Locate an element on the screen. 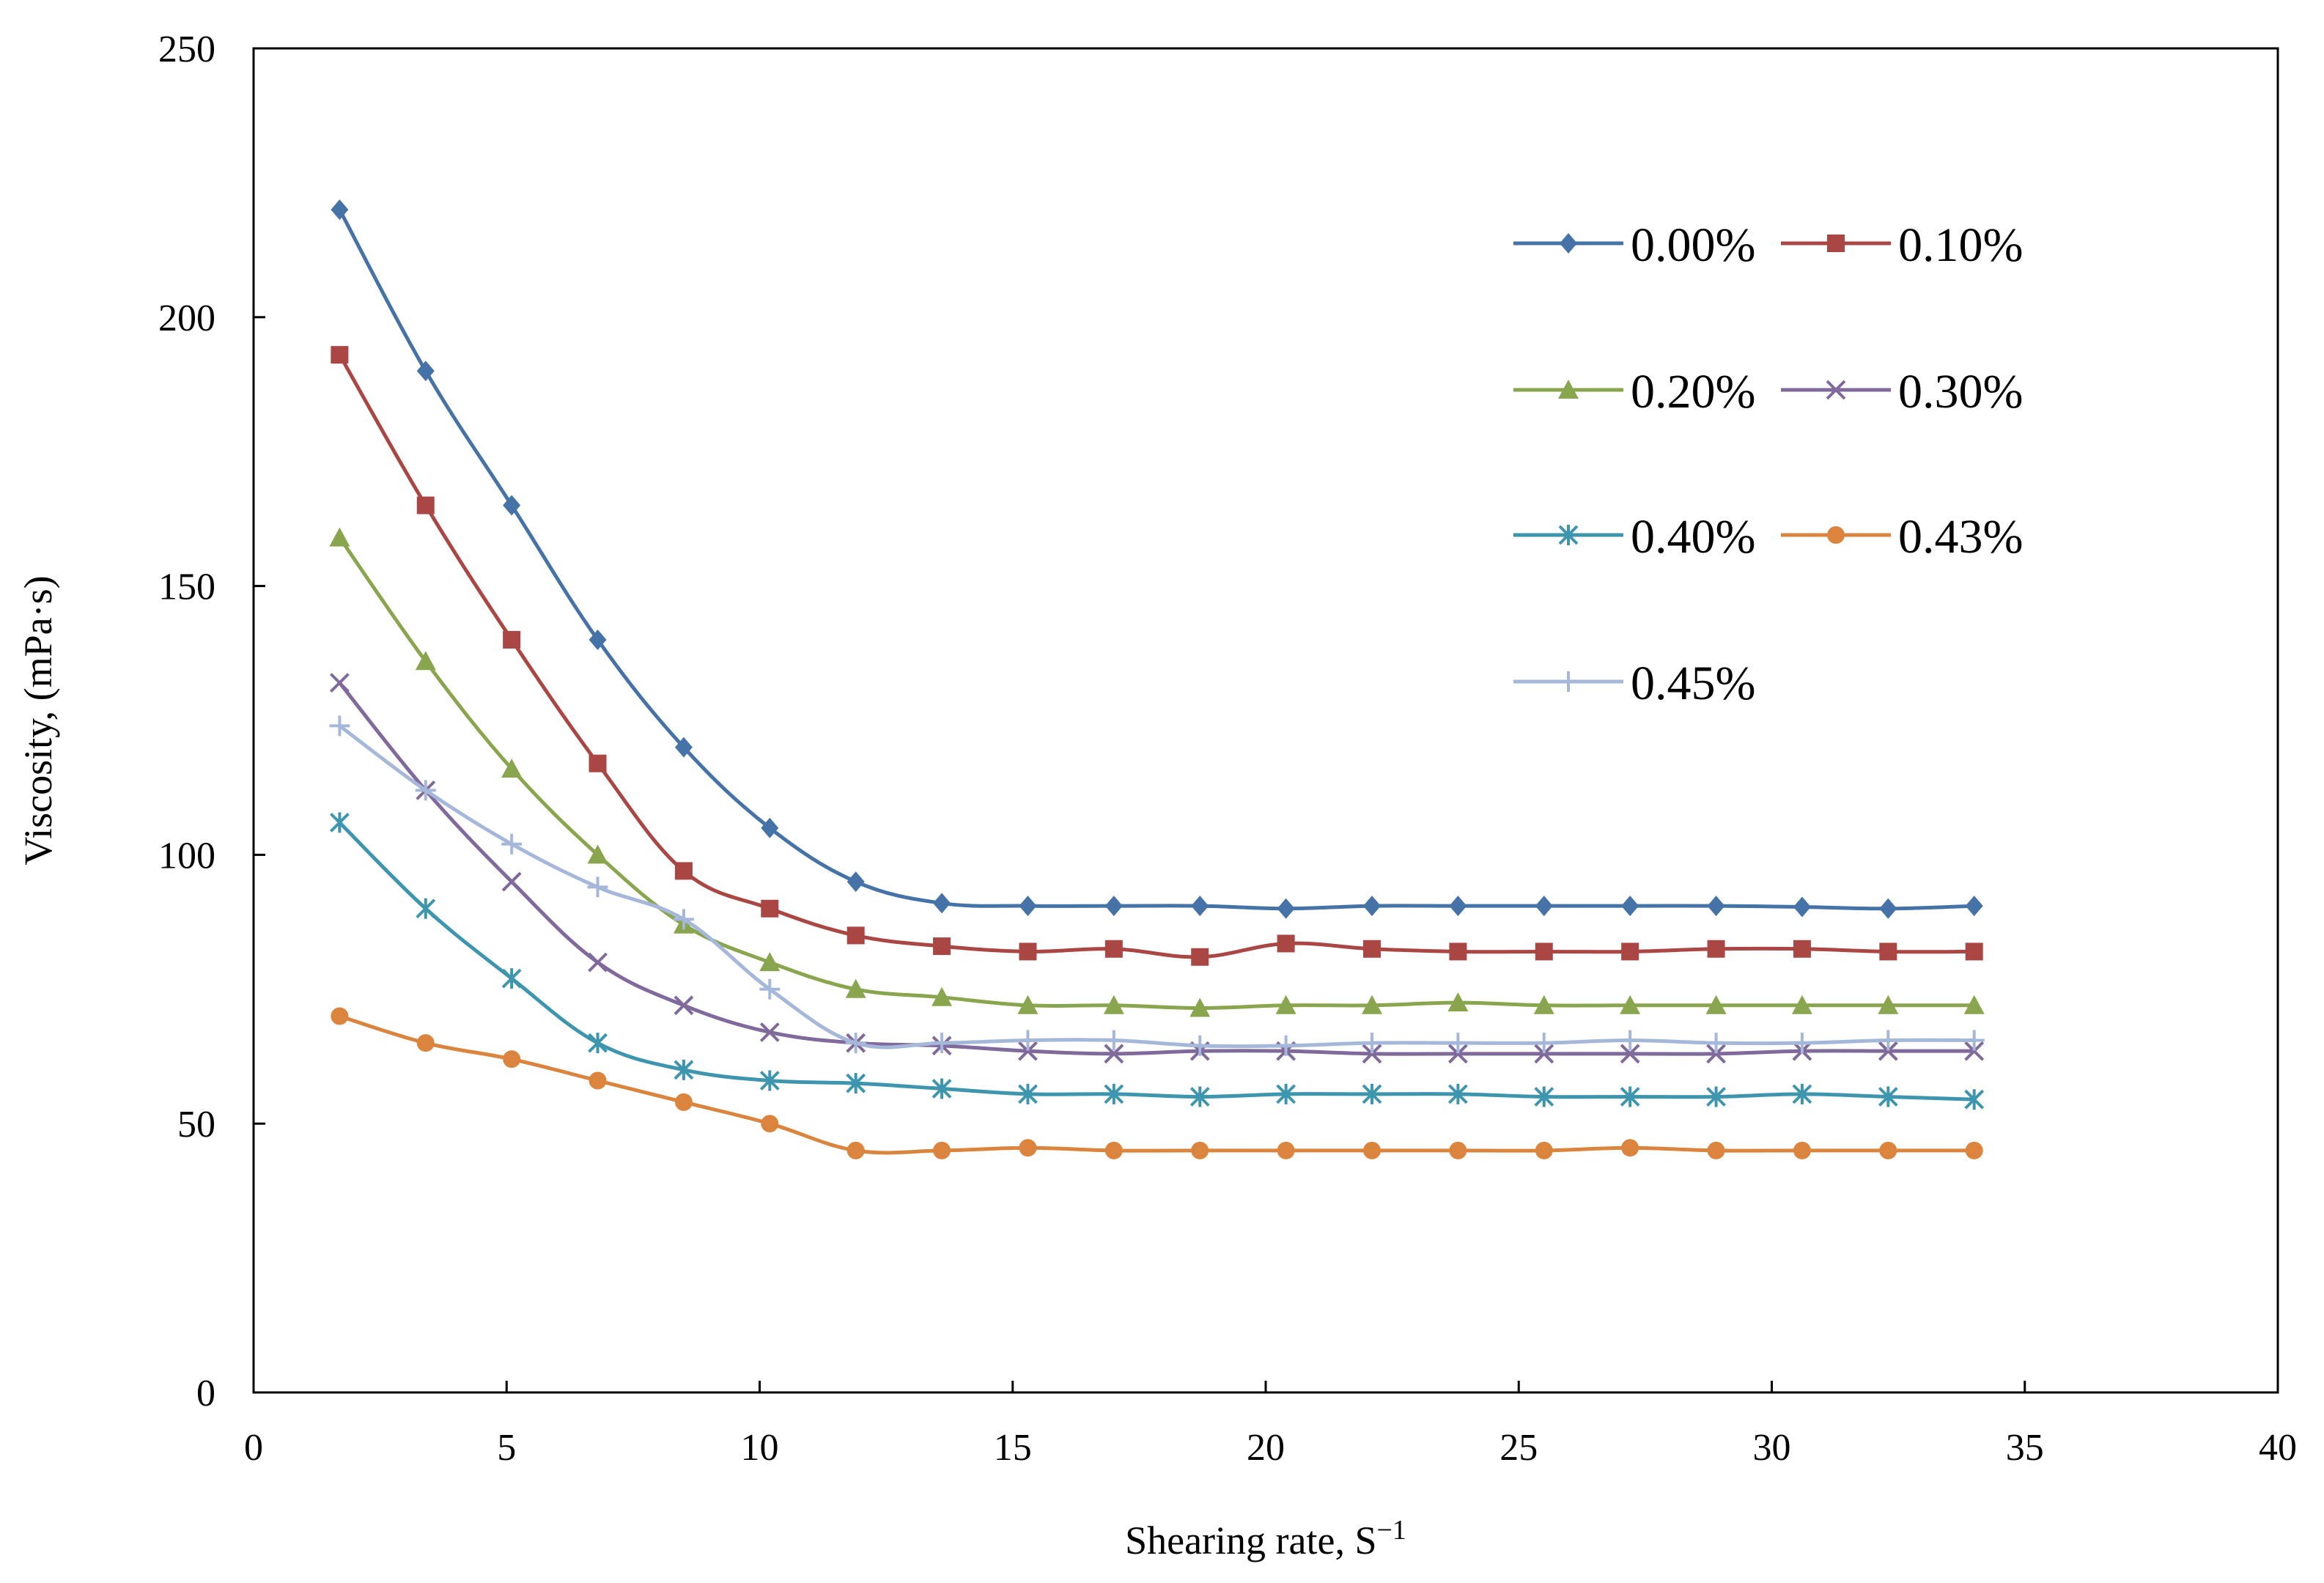  x-axis-title: Shearing rate, S−1 is located at coordinates (1265, 1538).